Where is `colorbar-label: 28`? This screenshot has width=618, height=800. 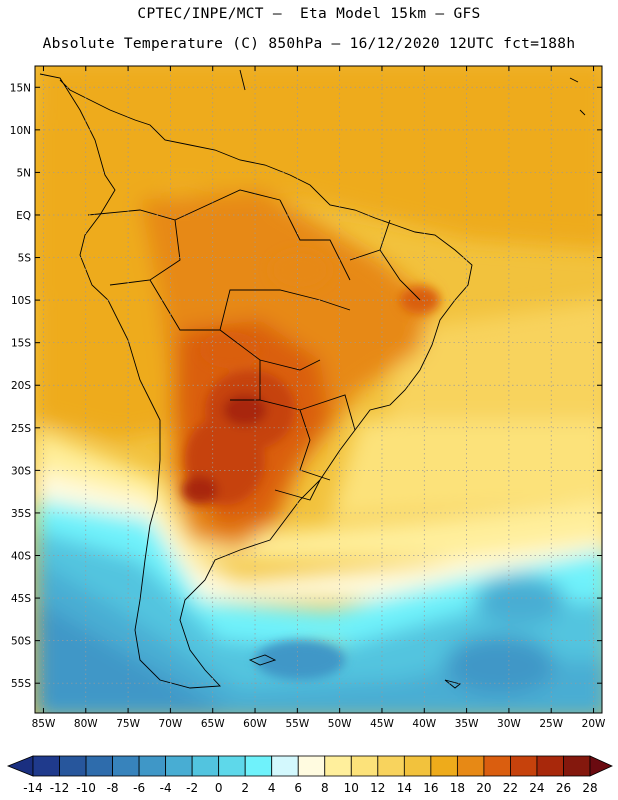 colorbar-label: 28 is located at coordinates (589, 788).